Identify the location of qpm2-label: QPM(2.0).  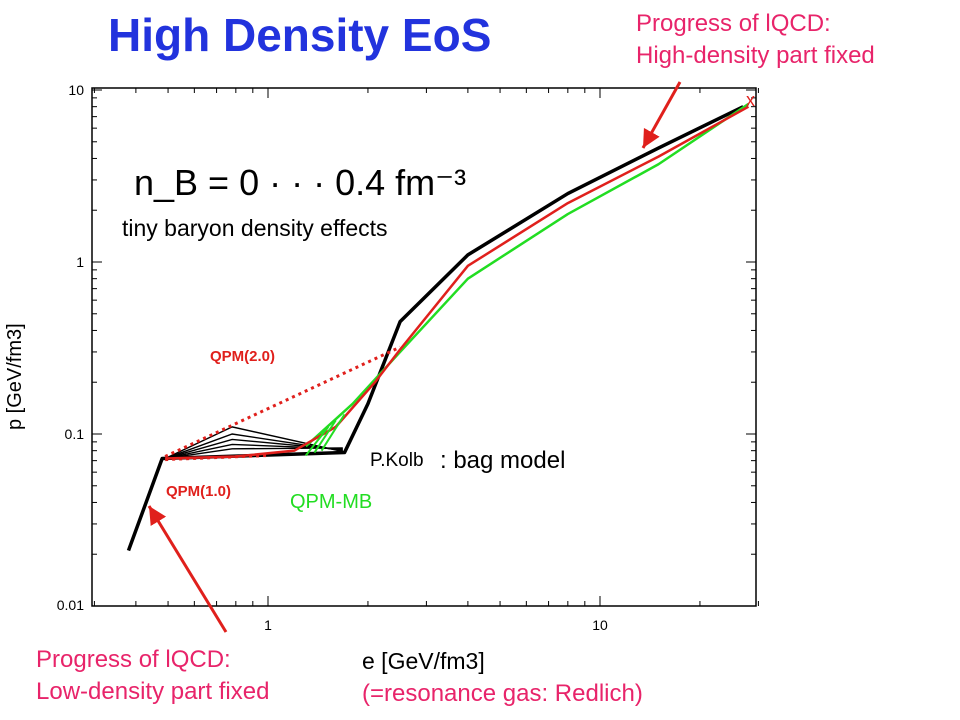
(242, 356).